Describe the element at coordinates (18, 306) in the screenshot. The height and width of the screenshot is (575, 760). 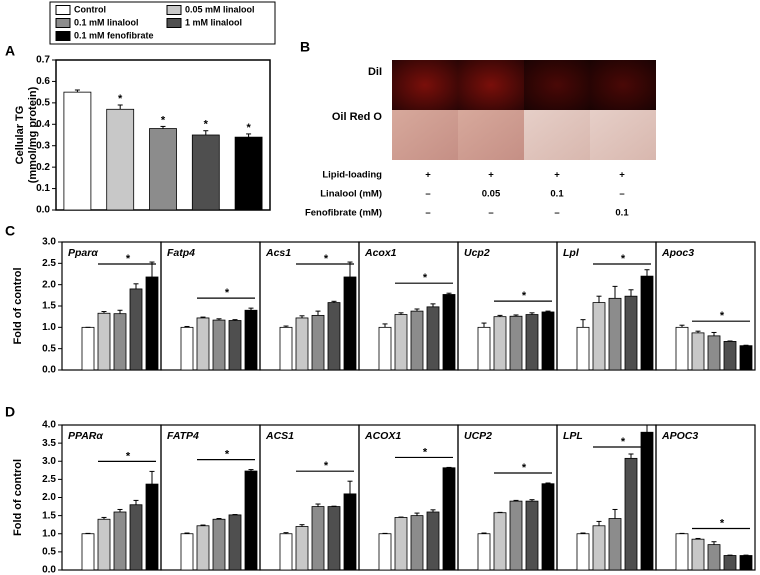
I see `y-axis-label: Fold of control` at that location.